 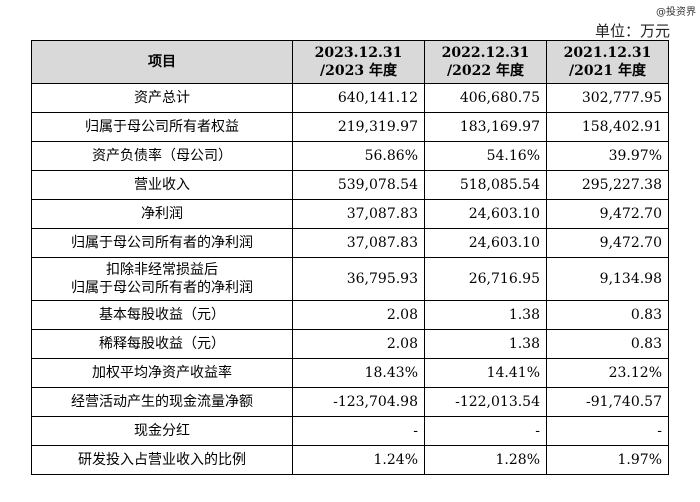 I want to click on cell-2023: -123,704.98, so click(x=358, y=402).